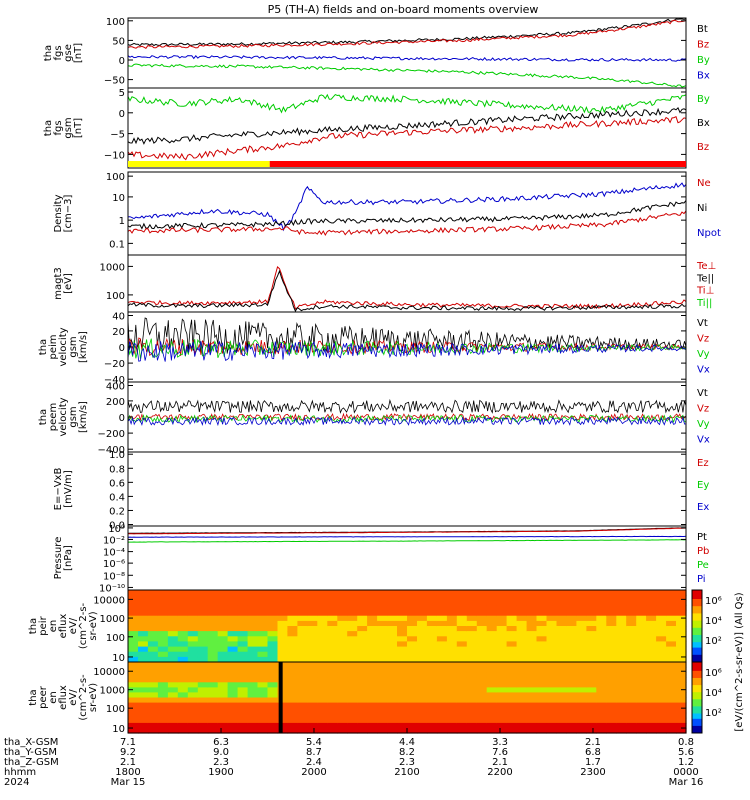 Image resolution: width=750 pixels, height=800 pixels. Describe the element at coordinates (33, 626) in the screenshot. I see `y-axis-label-peir-eflux: tha` at that location.